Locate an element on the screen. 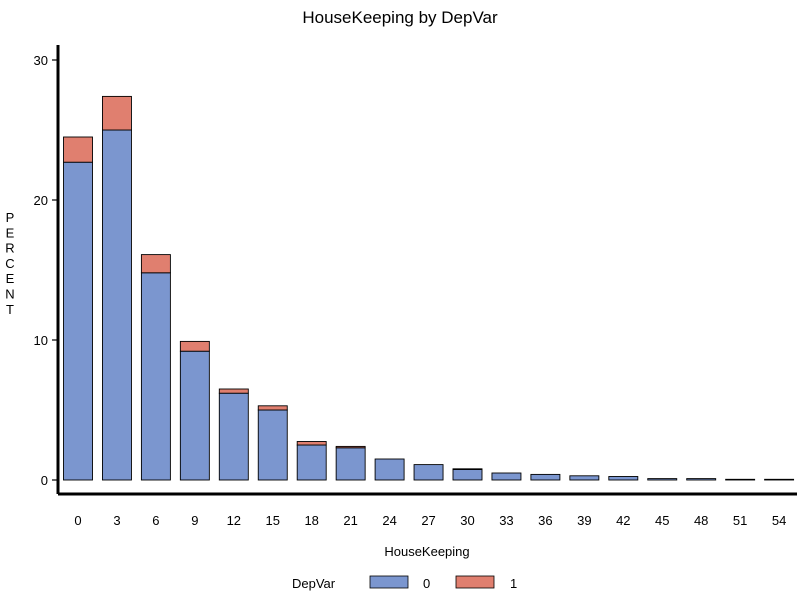  x-tick-label: 24 is located at coordinates (389, 520).